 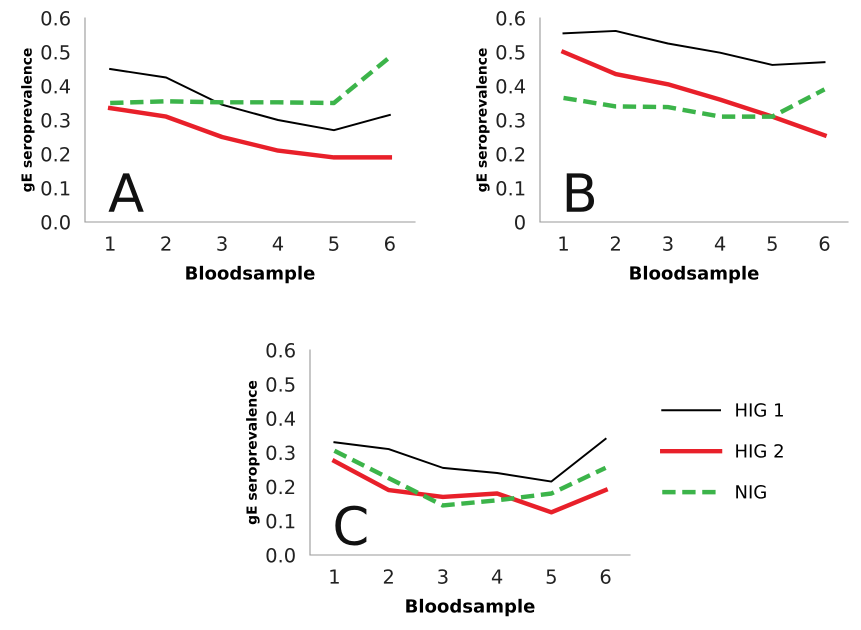 I want to click on y-tick-label: 0, so click(x=520, y=222).